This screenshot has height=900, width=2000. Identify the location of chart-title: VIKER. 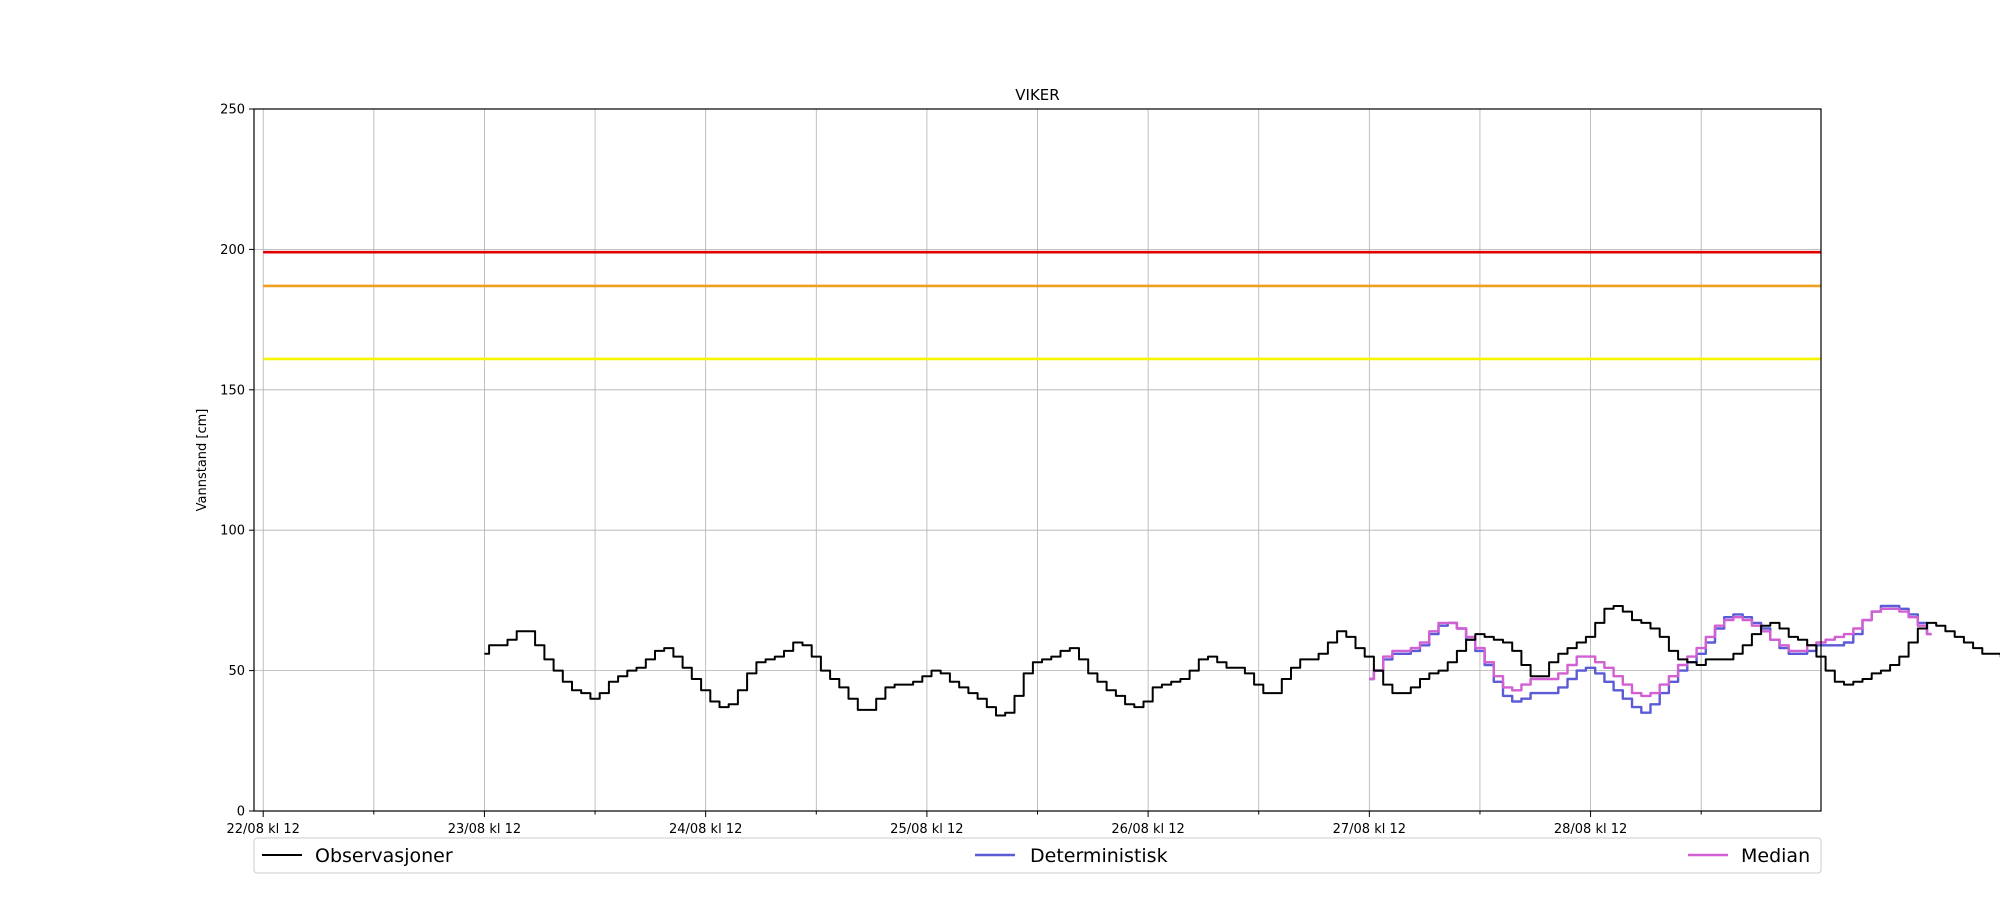
(1037, 95).